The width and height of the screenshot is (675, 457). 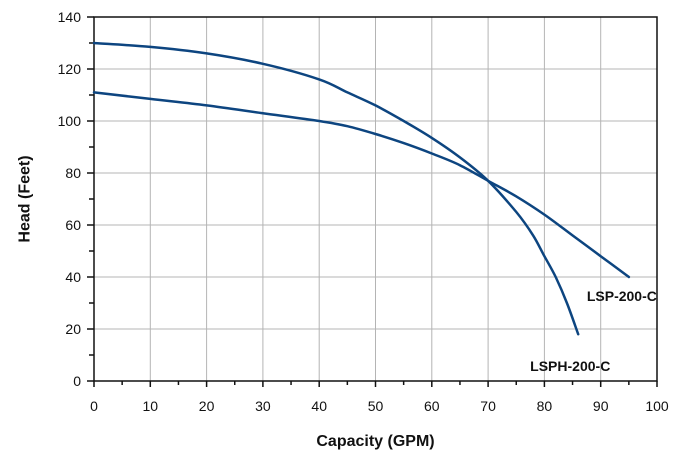 What do you see at coordinates (657, 406) in the screenshot?
I see `x-tick-label: 100` at bounding box center [657, 406].